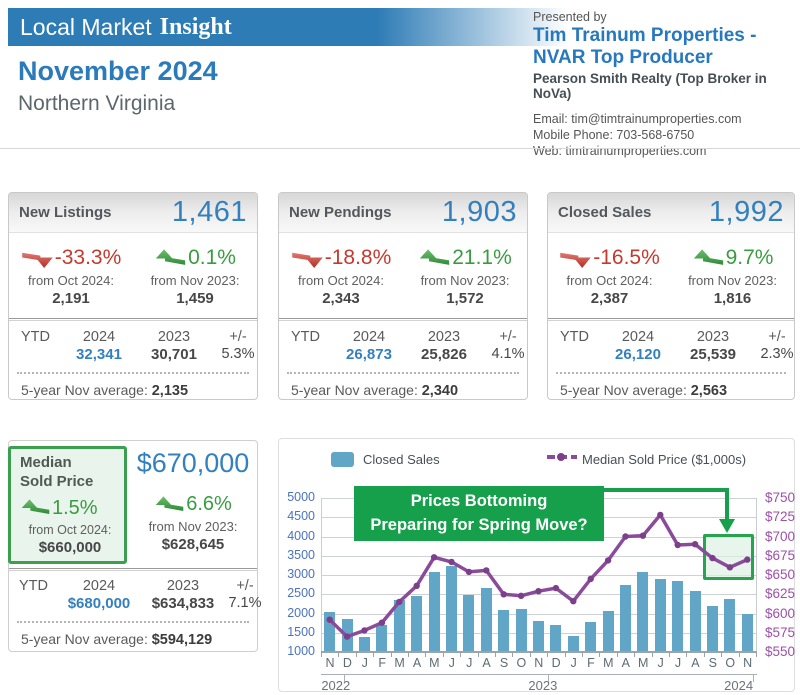 The height and width of the screenshot is (695, 800). I want to click on card-header: New Pendings 1,903, so click(403, 213).